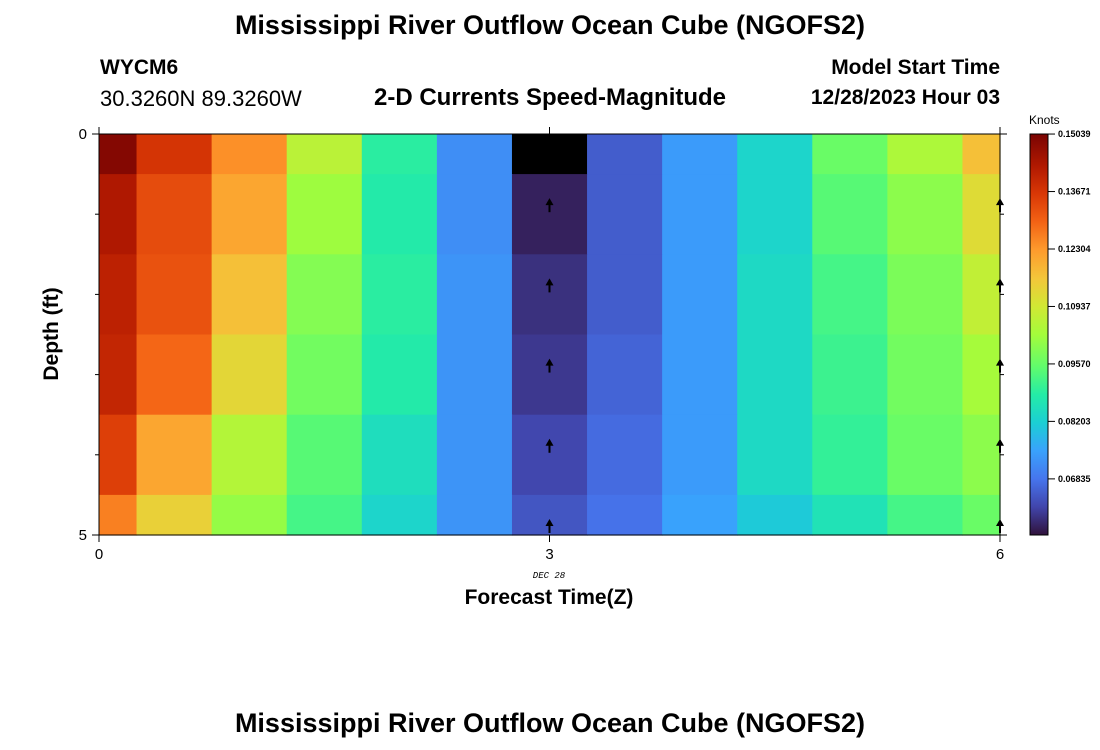  What do you see at coordinates (51, 333) in the screenshot?
I see `y-axis-label: Depth (ft)` at bounding box center [51, 333].